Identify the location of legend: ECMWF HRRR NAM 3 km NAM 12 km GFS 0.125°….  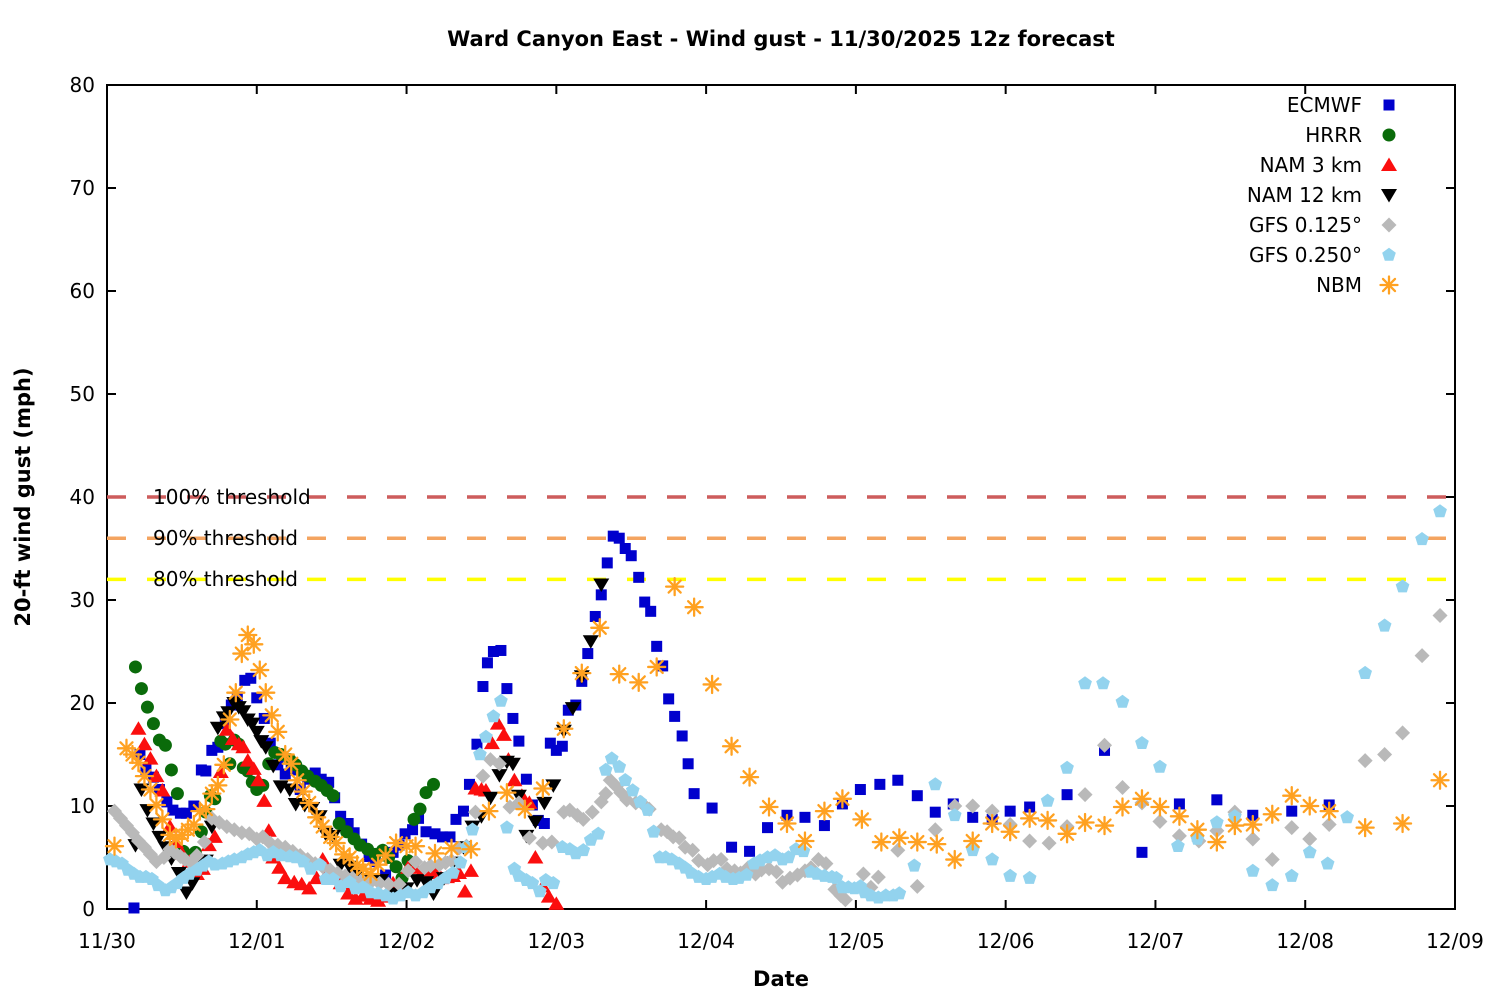
(1323, 195).